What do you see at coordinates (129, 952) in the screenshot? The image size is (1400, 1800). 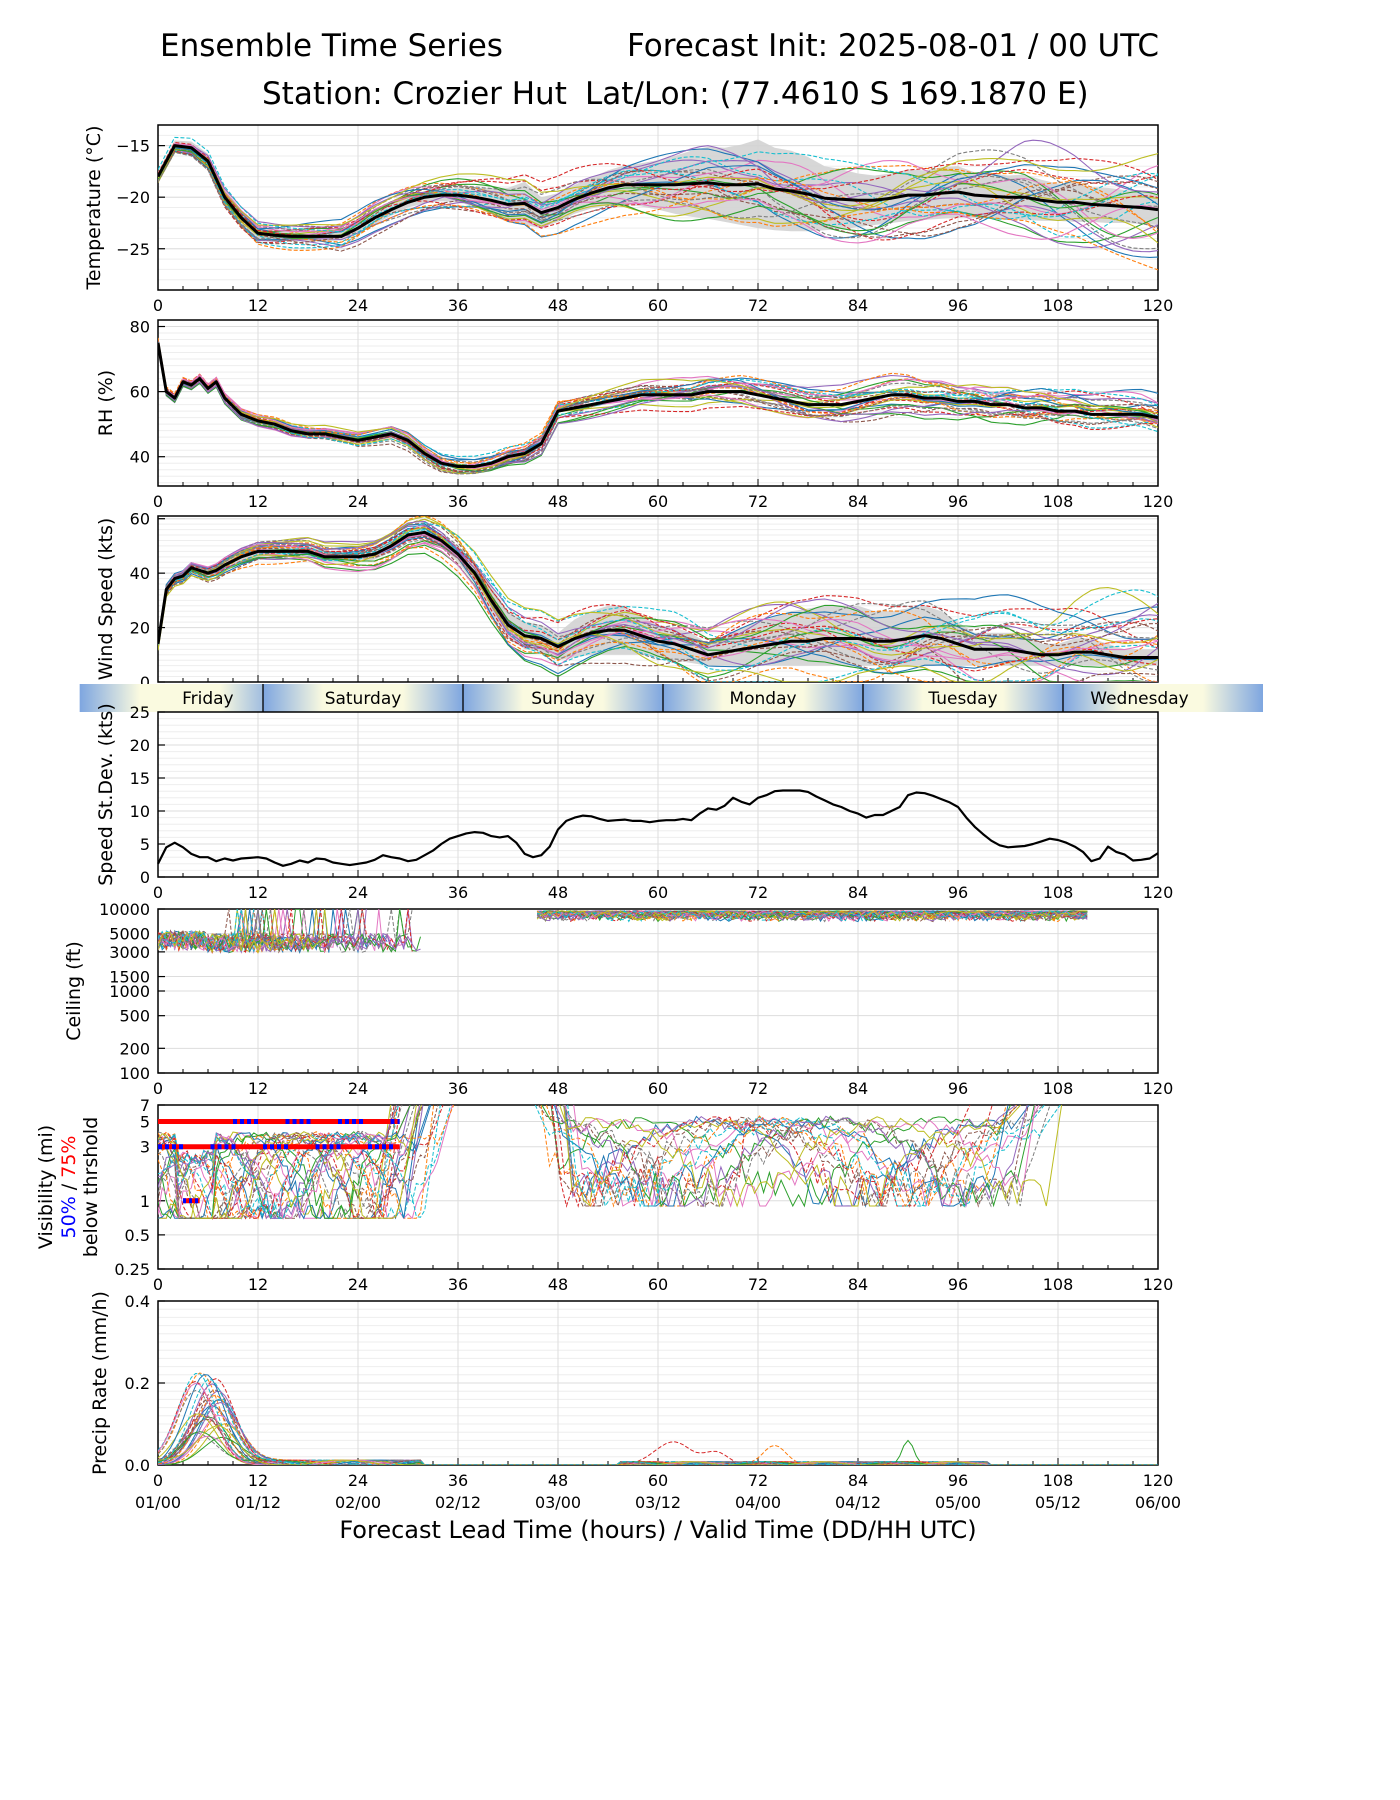 I see `y-tick-label: 3000` at bounding box center [129, 952].